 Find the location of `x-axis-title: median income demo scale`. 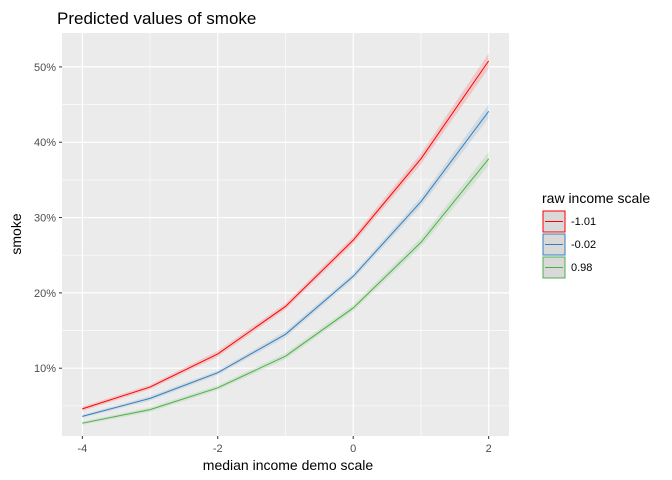

x-axis-title: median income demo scale is located at coordinates (288, 465).